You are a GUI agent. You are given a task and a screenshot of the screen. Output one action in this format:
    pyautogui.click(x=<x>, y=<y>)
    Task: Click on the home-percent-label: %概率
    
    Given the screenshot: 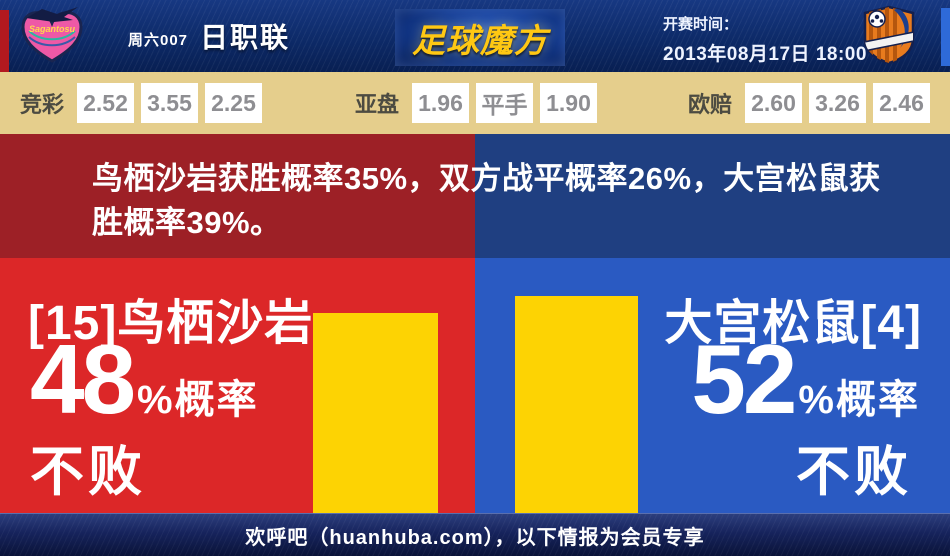 What is the action you would take?
    pyautogui.click(x=198, y=400)
    